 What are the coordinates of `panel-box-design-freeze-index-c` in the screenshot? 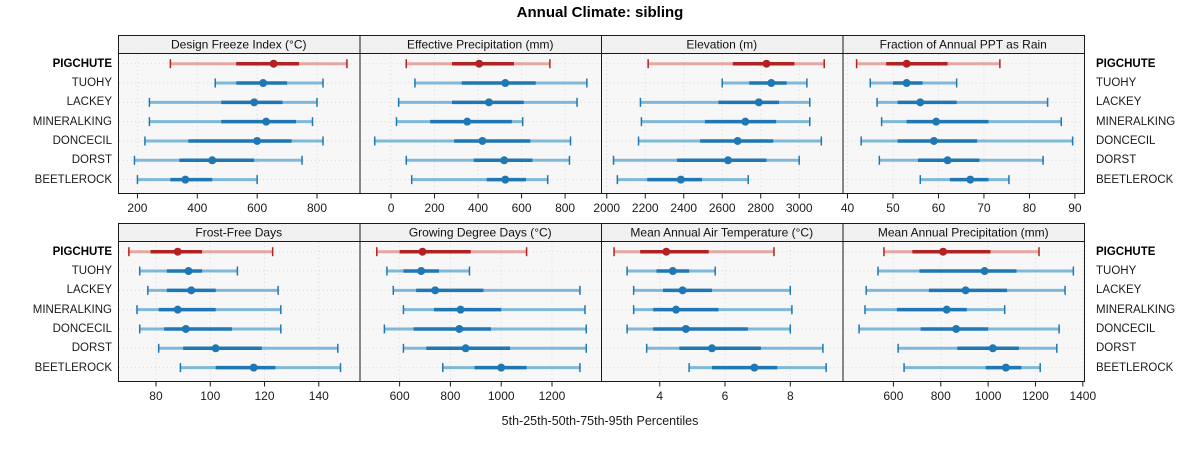 It's located at (239, 123).